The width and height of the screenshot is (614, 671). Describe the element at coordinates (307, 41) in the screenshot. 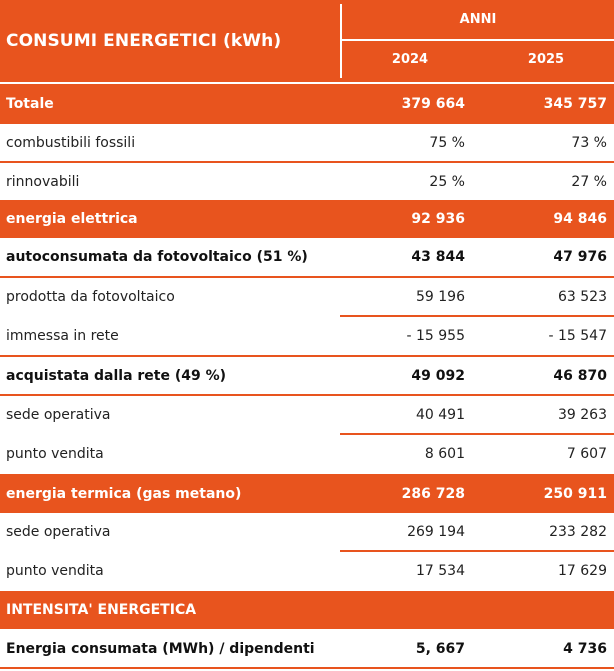

I see `table-header: CONSUMI ENERGETICI (kWh) ANNI 2024 2025` at that location.